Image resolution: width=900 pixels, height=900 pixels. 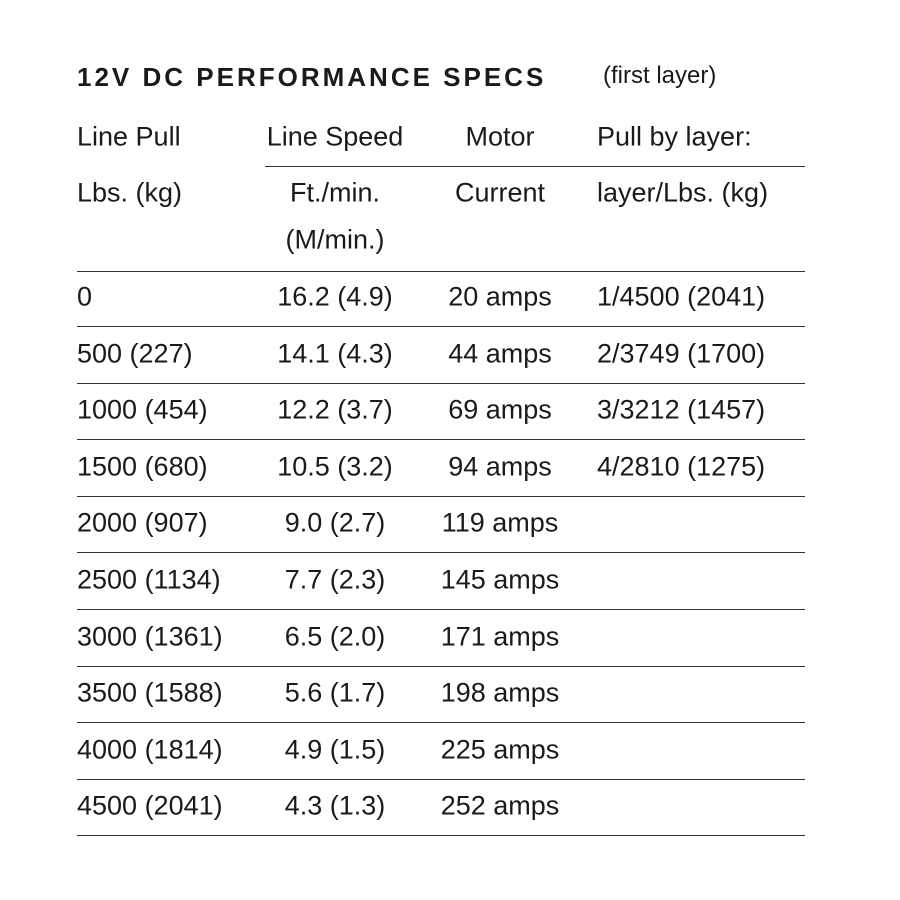 What do you see at coordinates (335, 136) in the screenshot?
I see `header-cell: Line Speed` at bounding box center [335, 136].